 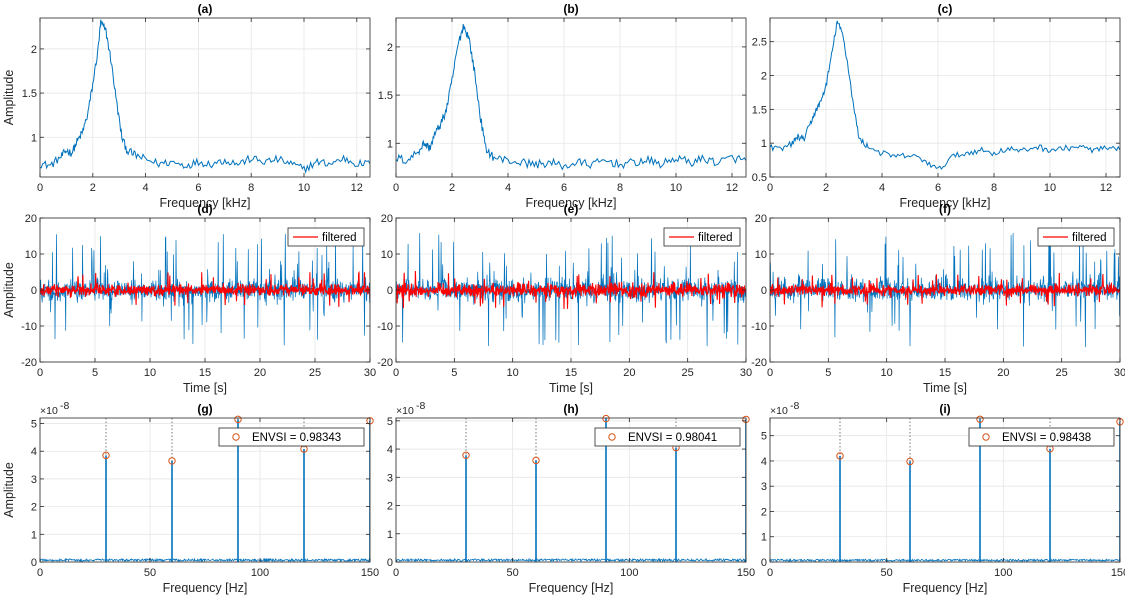 What do you see at coordinates (571, 588) in the screenshot?
I see `x-axis-label: Frequency [Hz]` at bounding box center [571, 588].